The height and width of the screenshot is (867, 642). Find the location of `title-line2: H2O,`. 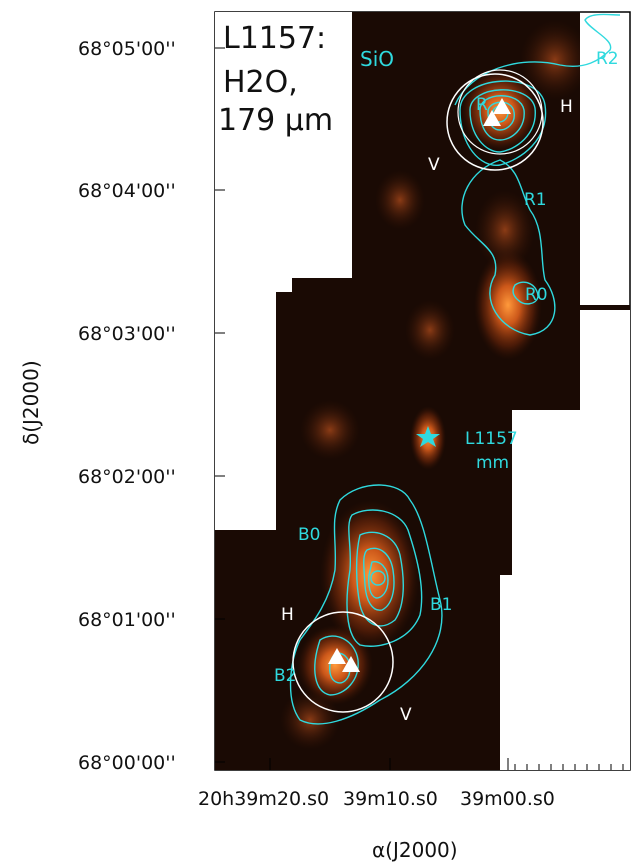

title-line2: H2O, is located at coordinates (260, 82).